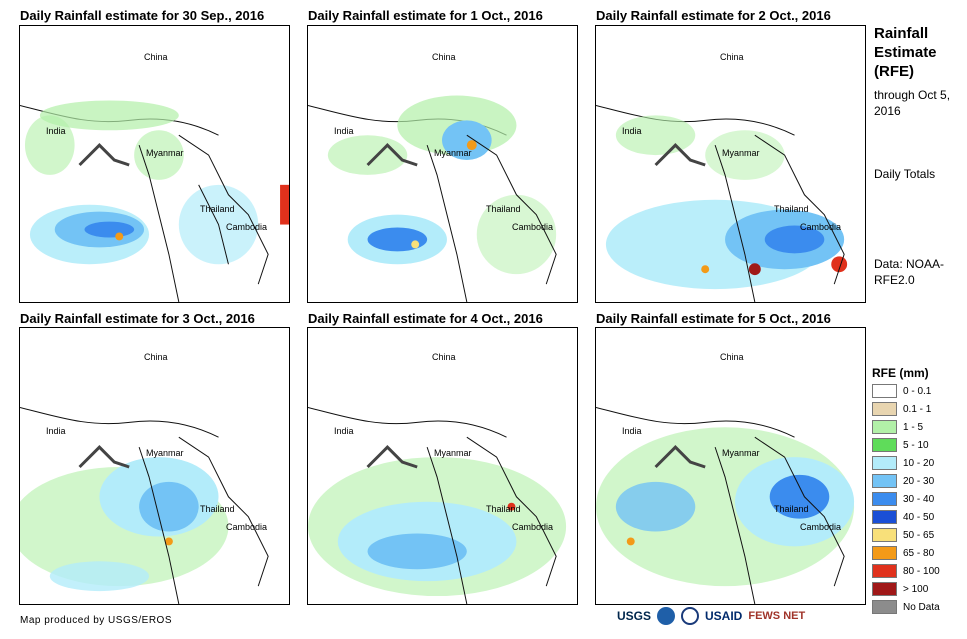 The height and width of the screenshot is (639, 967). What do you see at coordinates (916, 589) in the screenshot?
I see `legend-label: > 100` at bounding box center [916, 589].